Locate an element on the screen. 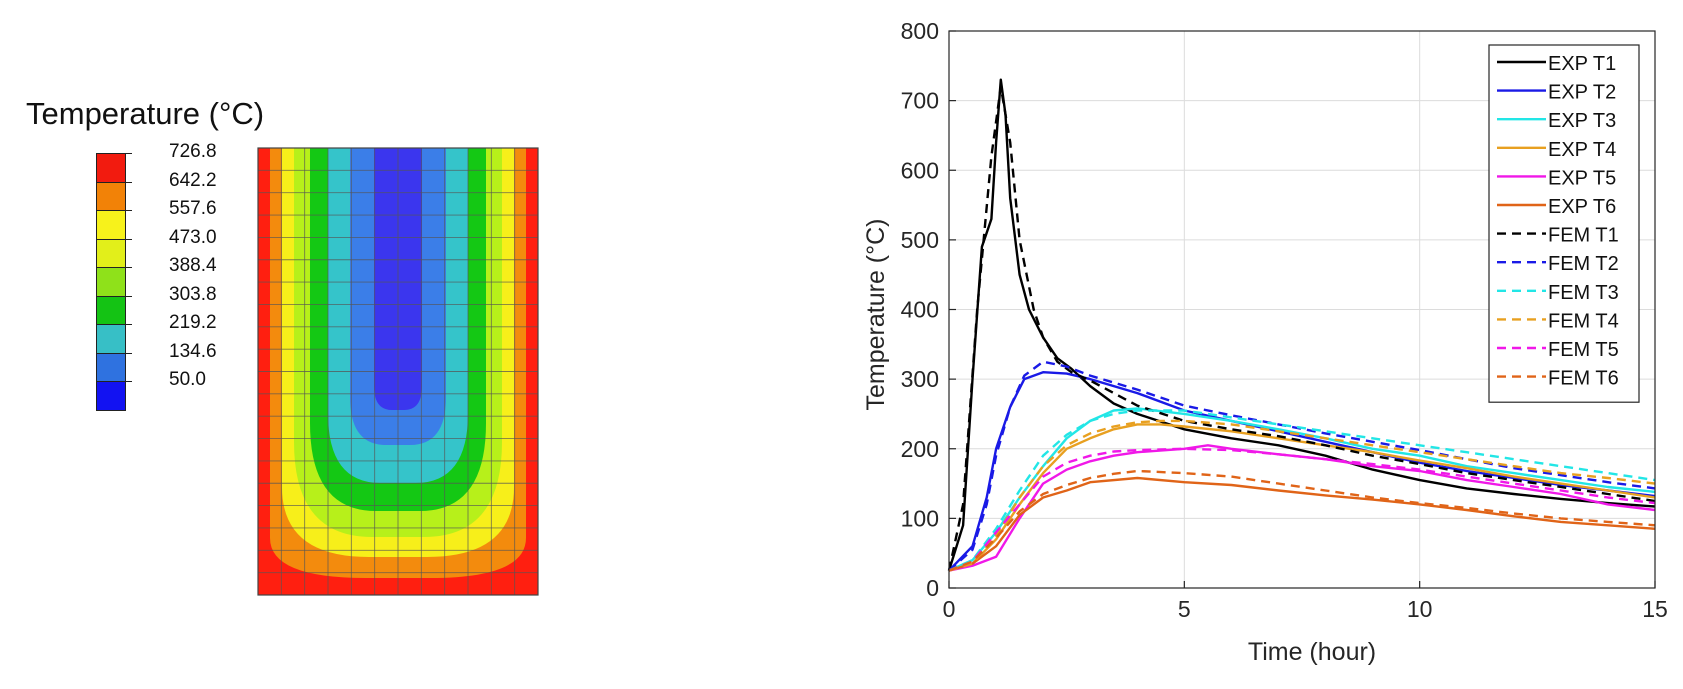 This screenshot has width=1683, height=689. y-tick-label: 100 is located at coordinates (920, 518).